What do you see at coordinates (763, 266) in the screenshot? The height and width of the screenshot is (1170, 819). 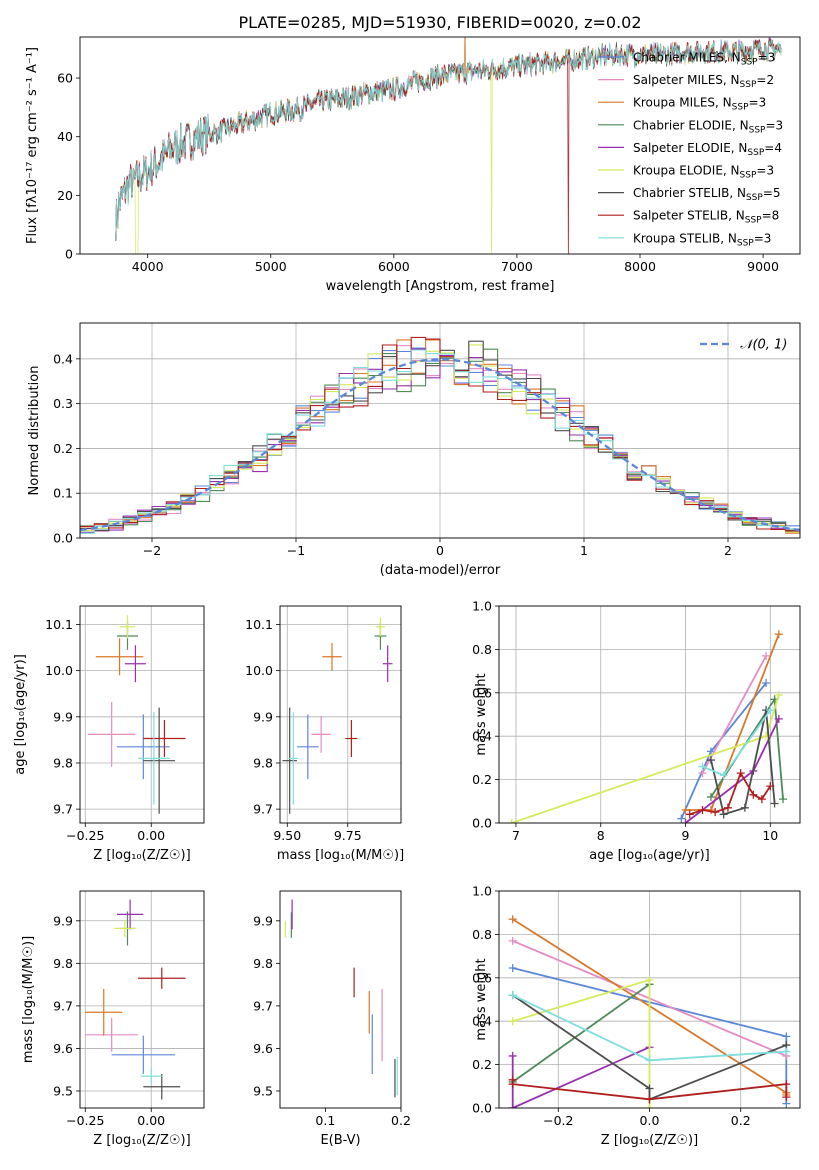 I see `x-tick-label: 9000` at bounding box center [763, 266].